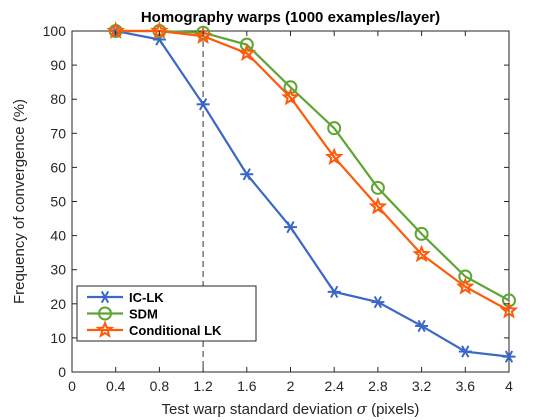 The width and height of the screenshot is (560, 420). What do you see at coordinates (58, 304) in the screenshot?
I see `y-tick-label: 20` at bounding box center [58, 304].